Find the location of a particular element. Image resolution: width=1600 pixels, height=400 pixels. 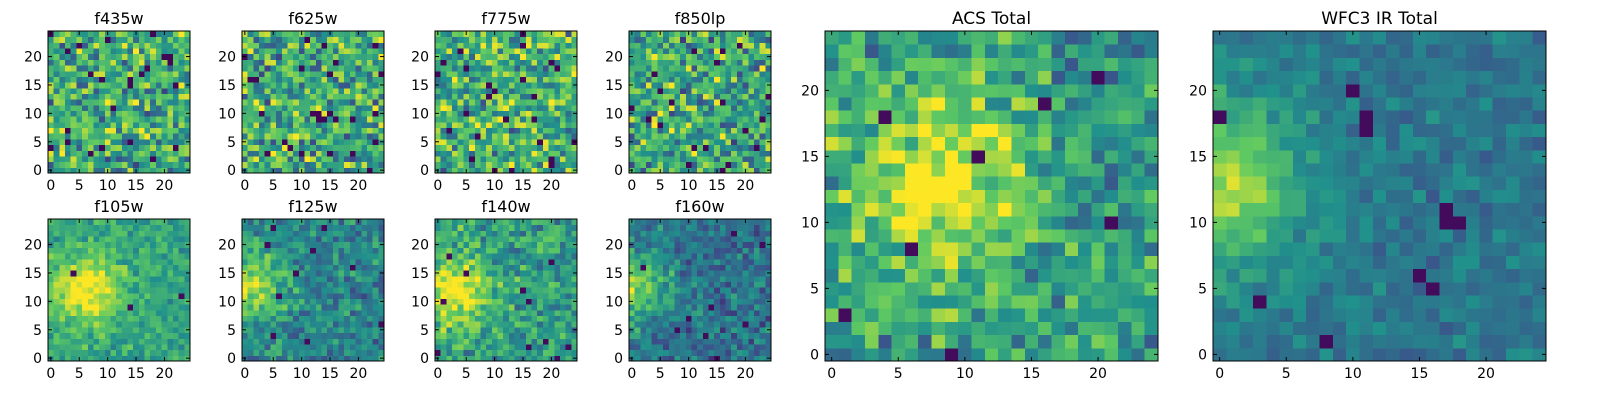

panel-title: f435w is located at coordinates (118, 18).